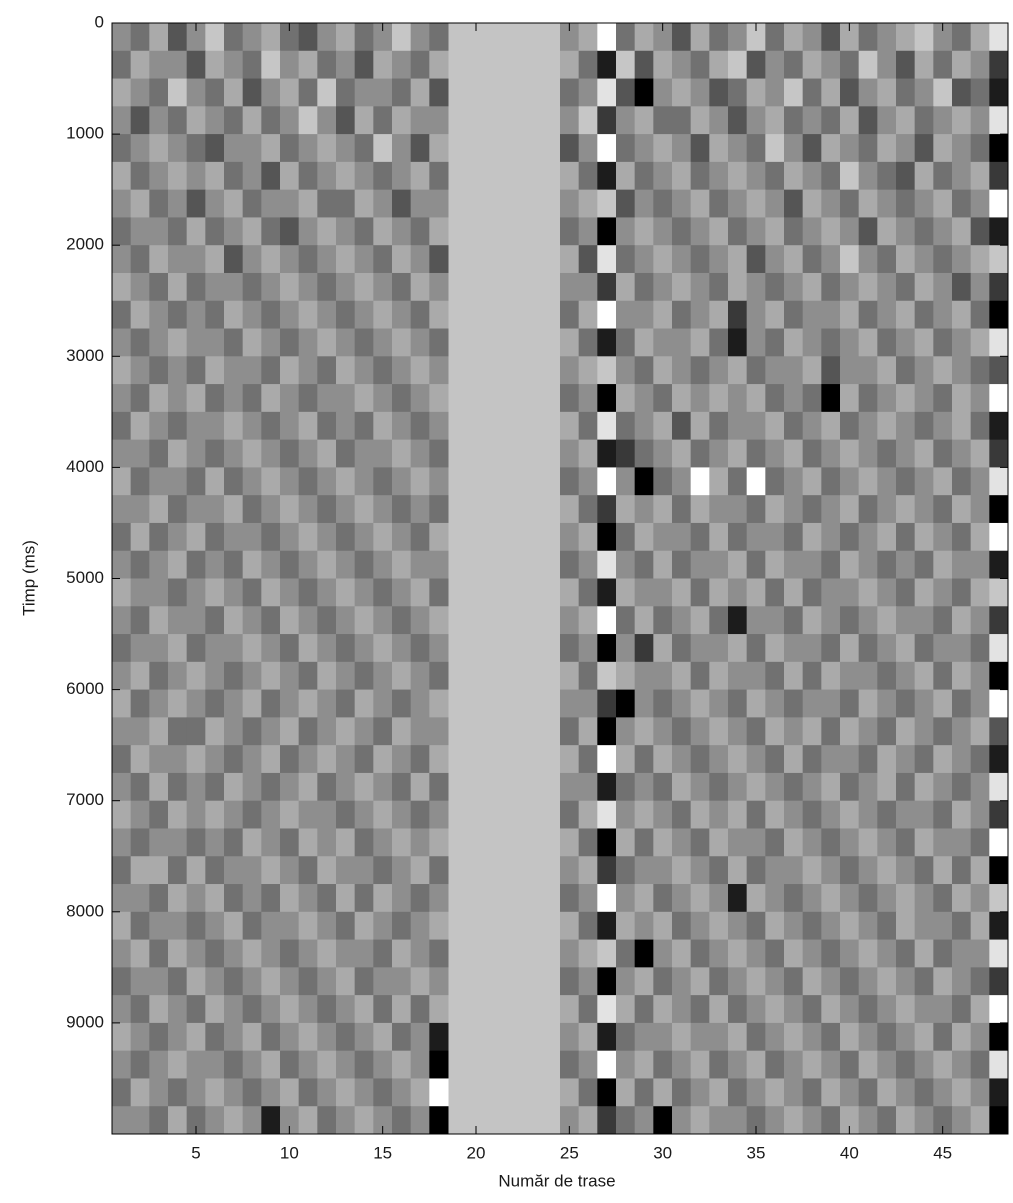 This screenshot has height=1203, width=1013. What do you see at coordinates (556, 1180) in the screenshot?
I see `x-axis-label: Număr de trase` at bounding box center [556, 1180].